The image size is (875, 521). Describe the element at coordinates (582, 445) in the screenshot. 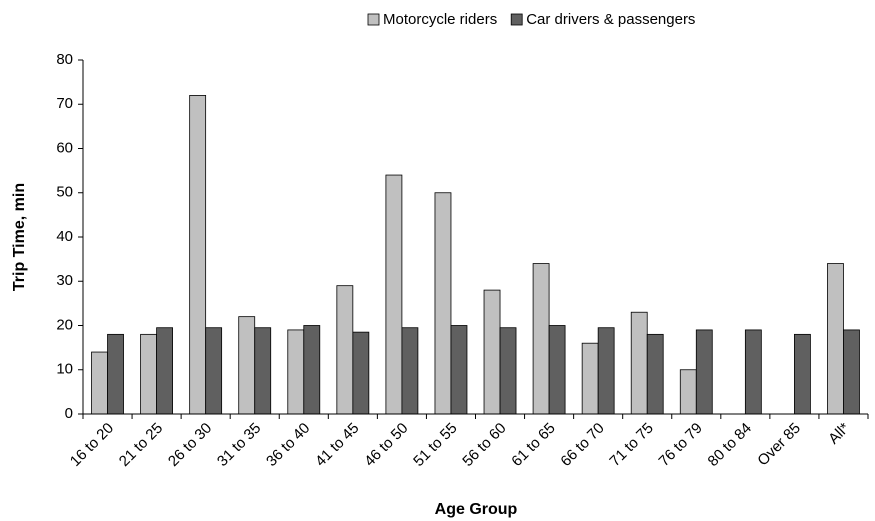

I see `x-tick-label: 66 to 70` at that location.